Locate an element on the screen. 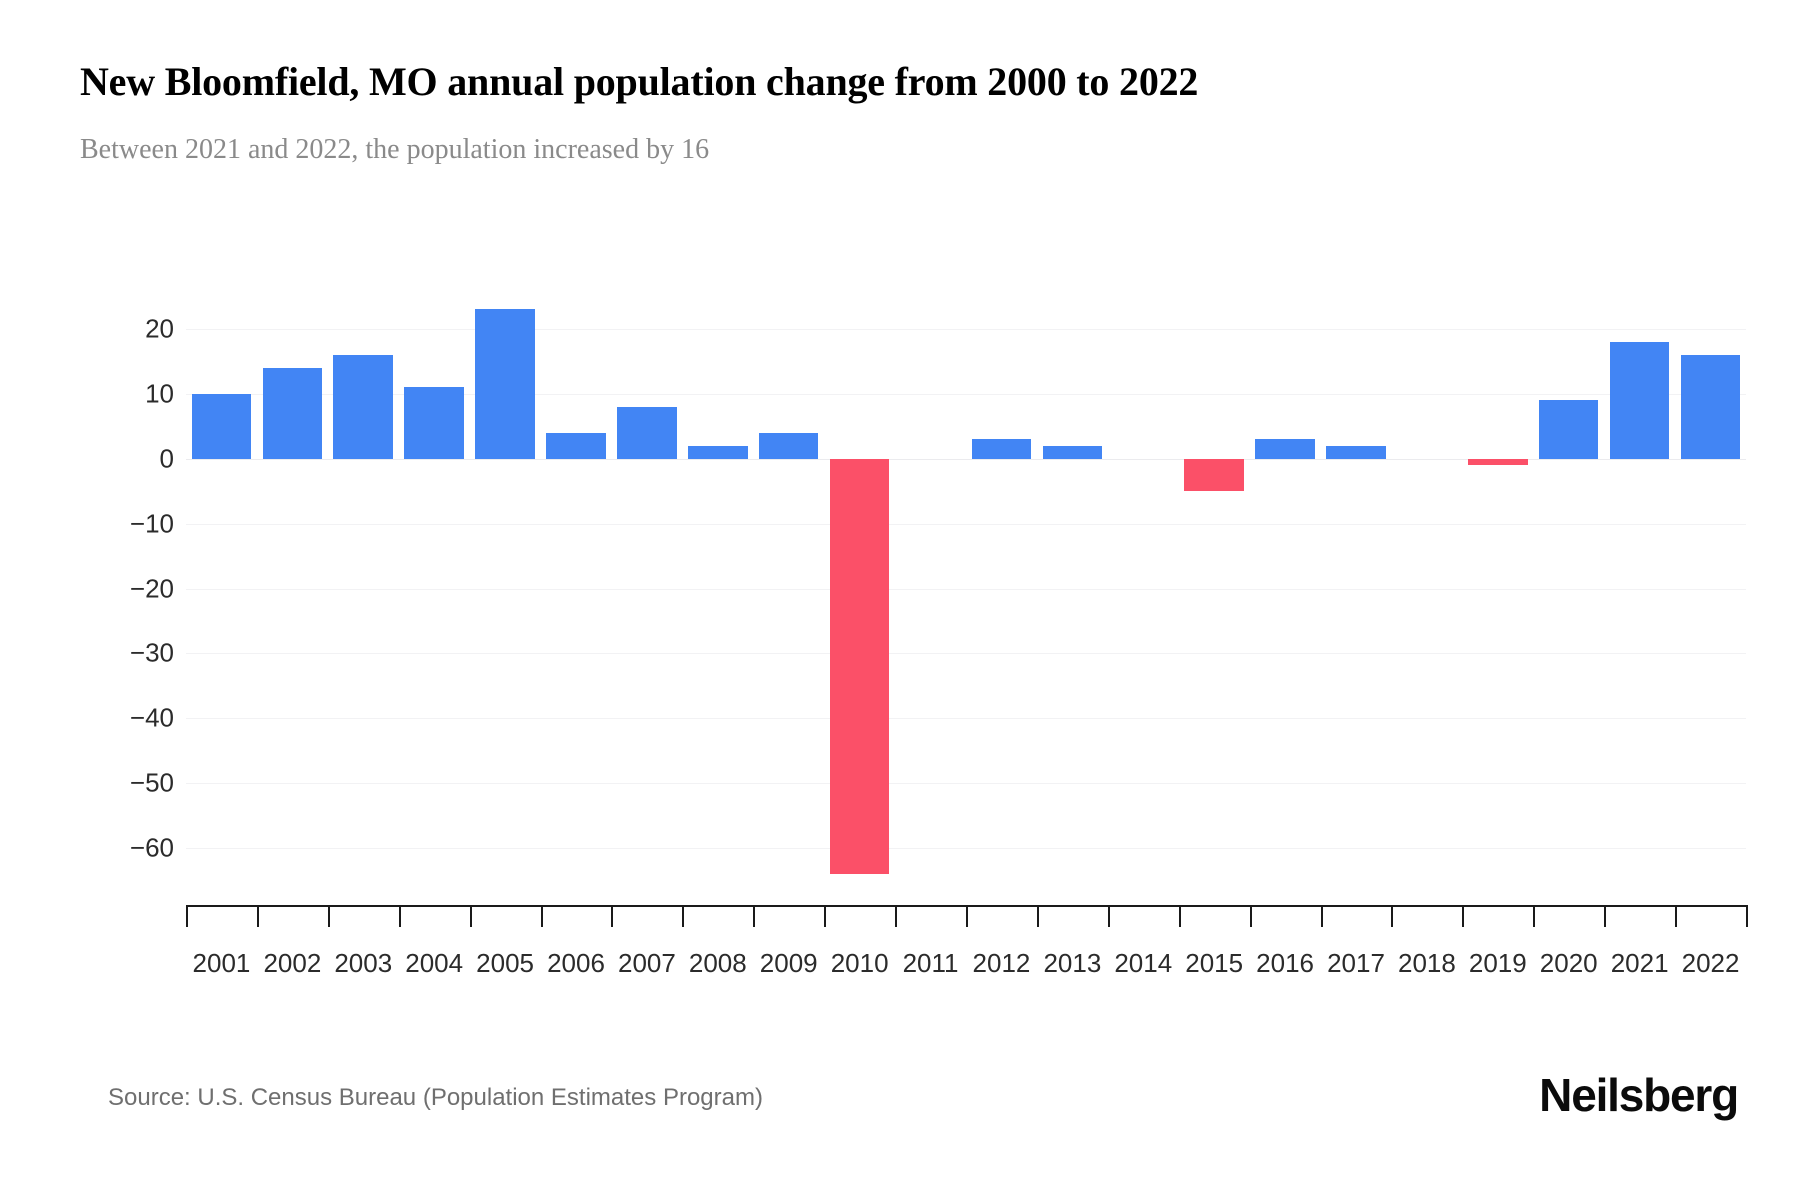 This screenshot has height=1200, width=1800. x-axis-tick-label: 2009 is located at coordinates (788, 963).